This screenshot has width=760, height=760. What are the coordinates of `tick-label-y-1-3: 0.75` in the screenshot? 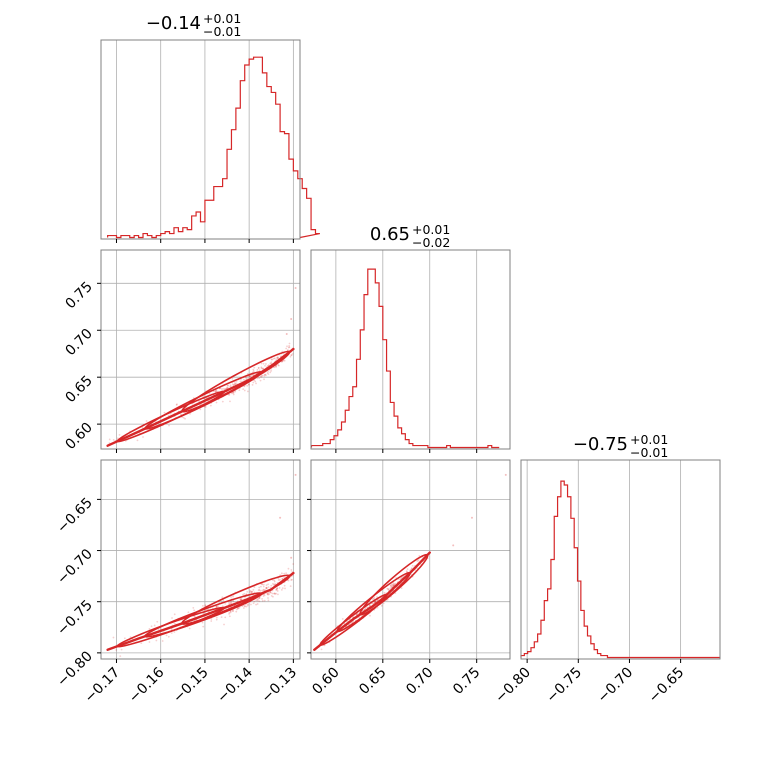 It's located at (78, 295).